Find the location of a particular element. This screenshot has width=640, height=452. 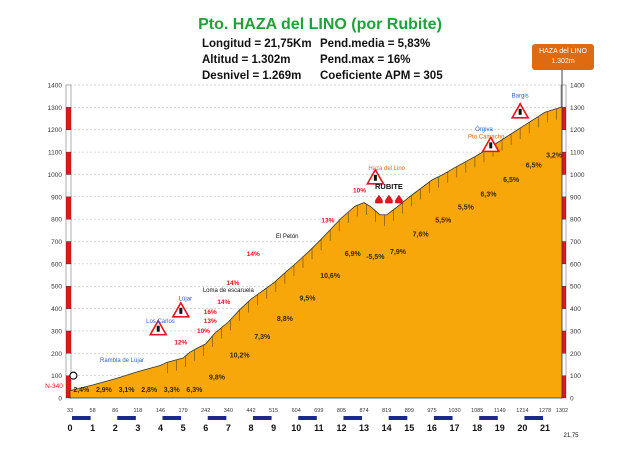

place-label: Bargis is located at coordinates (520, 96).